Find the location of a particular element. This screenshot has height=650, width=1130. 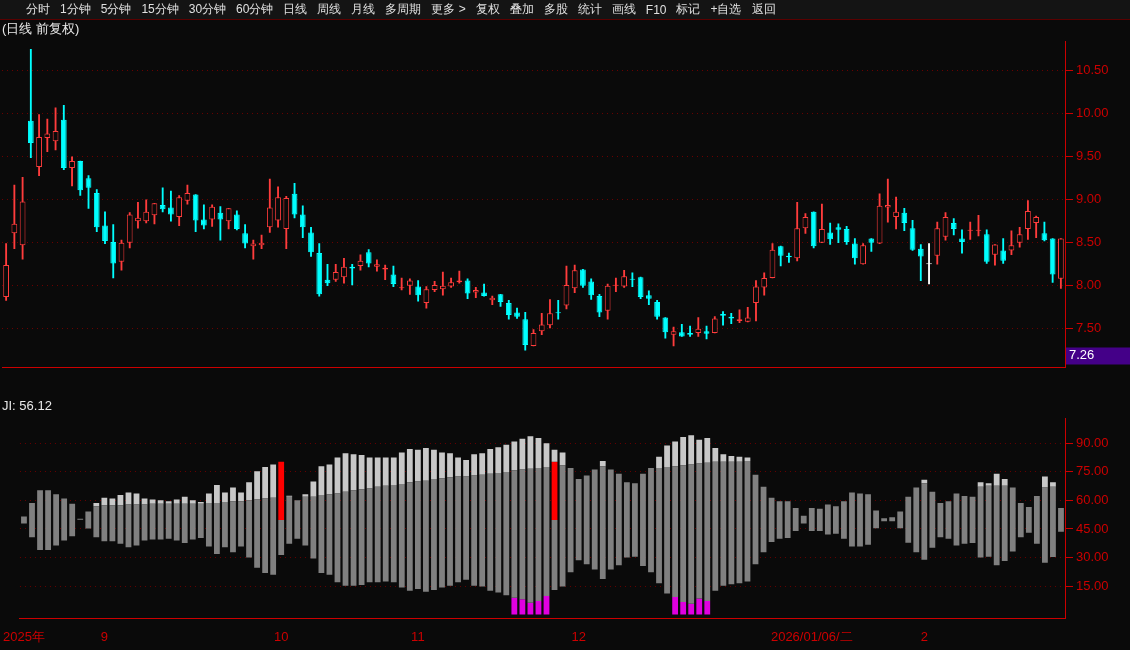

text: 5分钟 is located at coordinates (116, 9).